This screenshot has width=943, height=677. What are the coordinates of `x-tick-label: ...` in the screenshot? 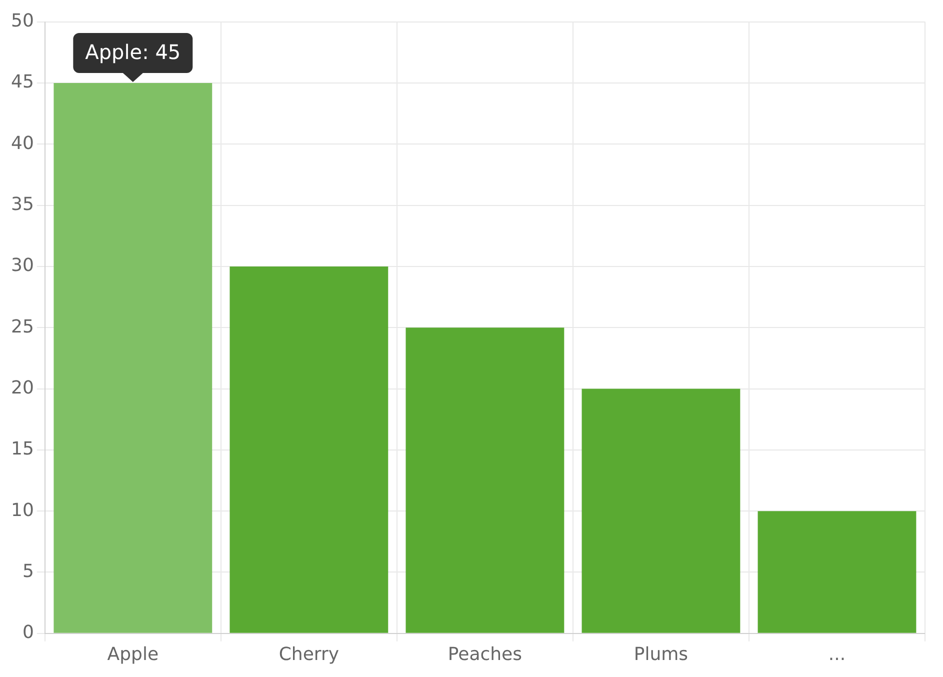 It's located at (837, 654).